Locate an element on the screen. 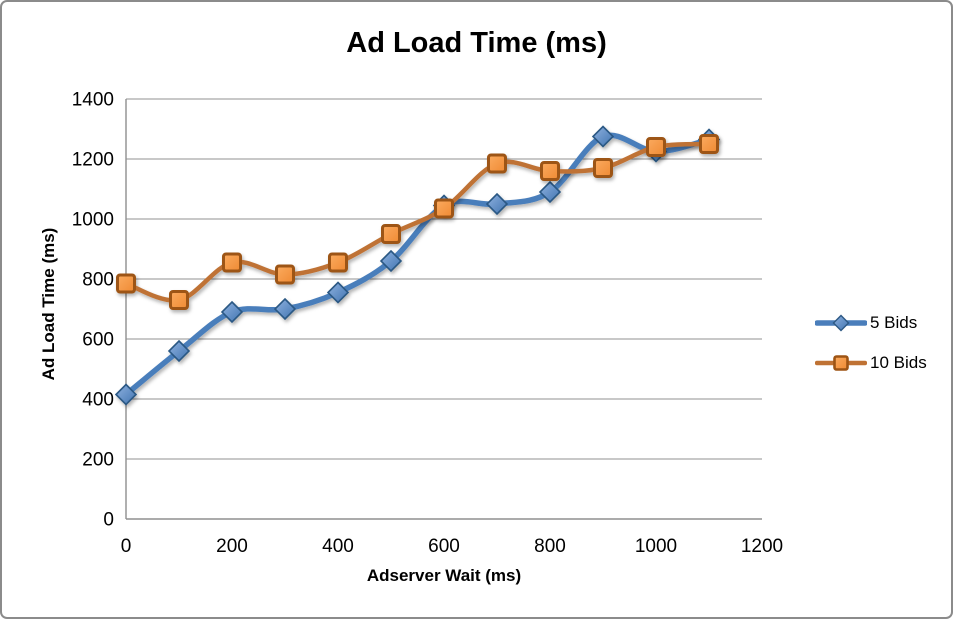 The width and height of the screenshot is (953, 621). legend-label: 5 Bids is located at coordinates (894, 322).